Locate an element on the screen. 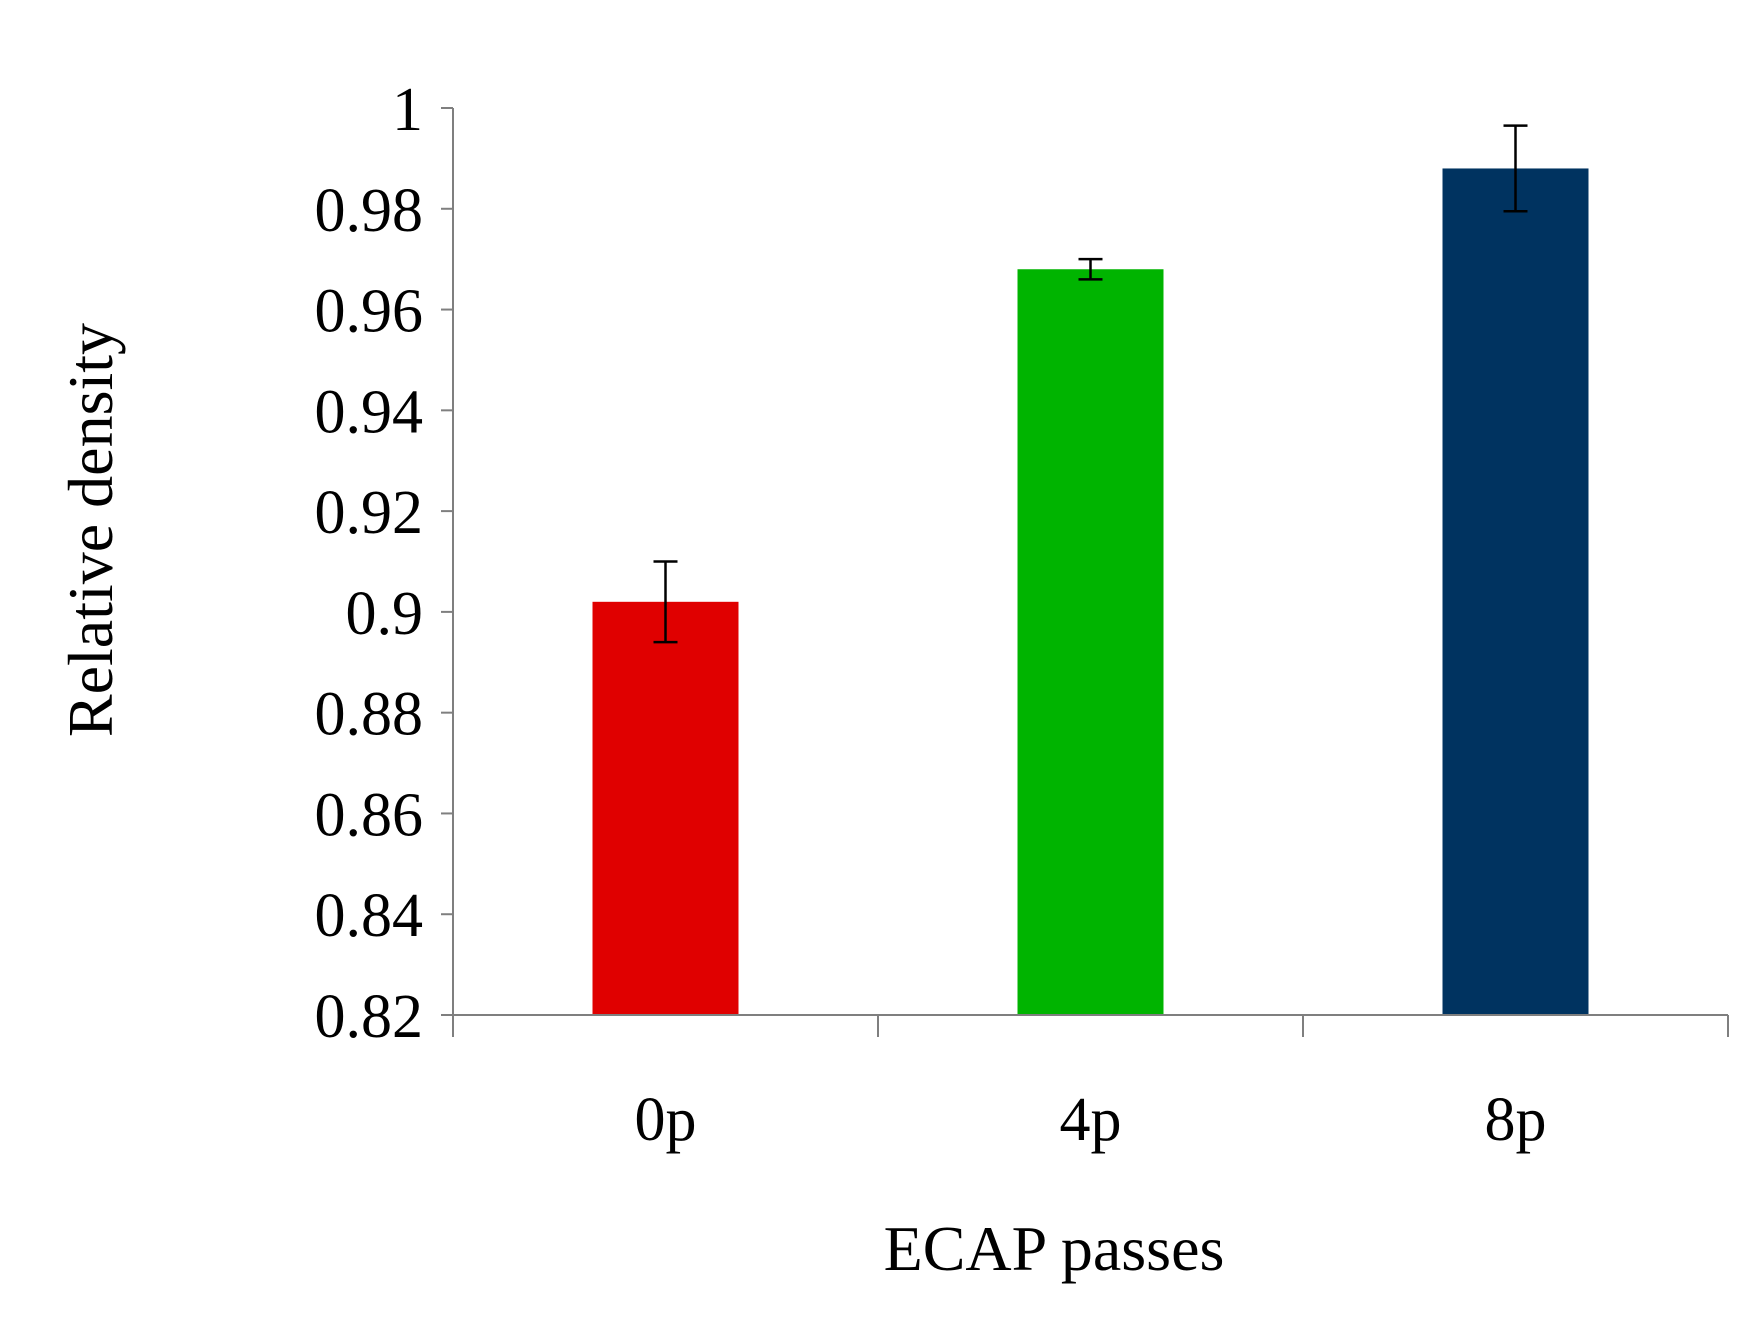 This screenshot has width=1746, height=1318. y-tick-label: 1 is located at coordinates (407, 110).